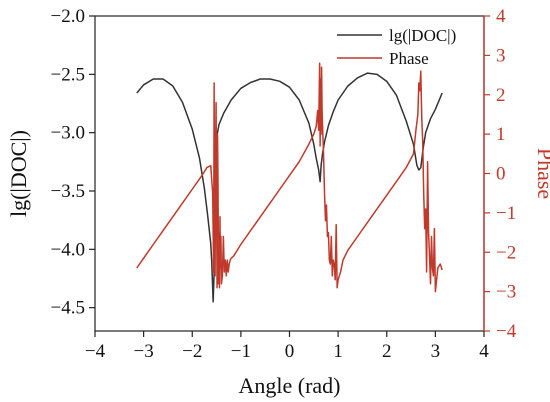 This screenshot has height=402, width=550. Describe the element at coordinates (501, 95) in the screenshot. I see `right-y-tick-label: 2` at that location.